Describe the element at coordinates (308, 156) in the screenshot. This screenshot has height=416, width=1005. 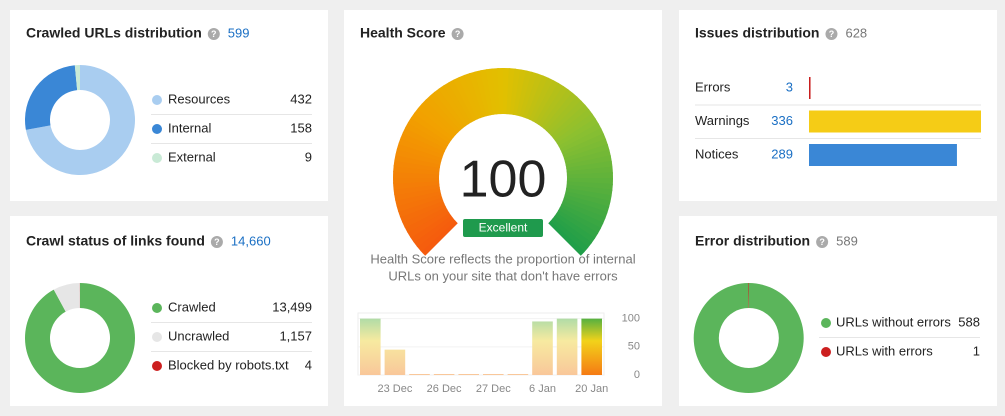
I see `legend-value: 9` at that location.